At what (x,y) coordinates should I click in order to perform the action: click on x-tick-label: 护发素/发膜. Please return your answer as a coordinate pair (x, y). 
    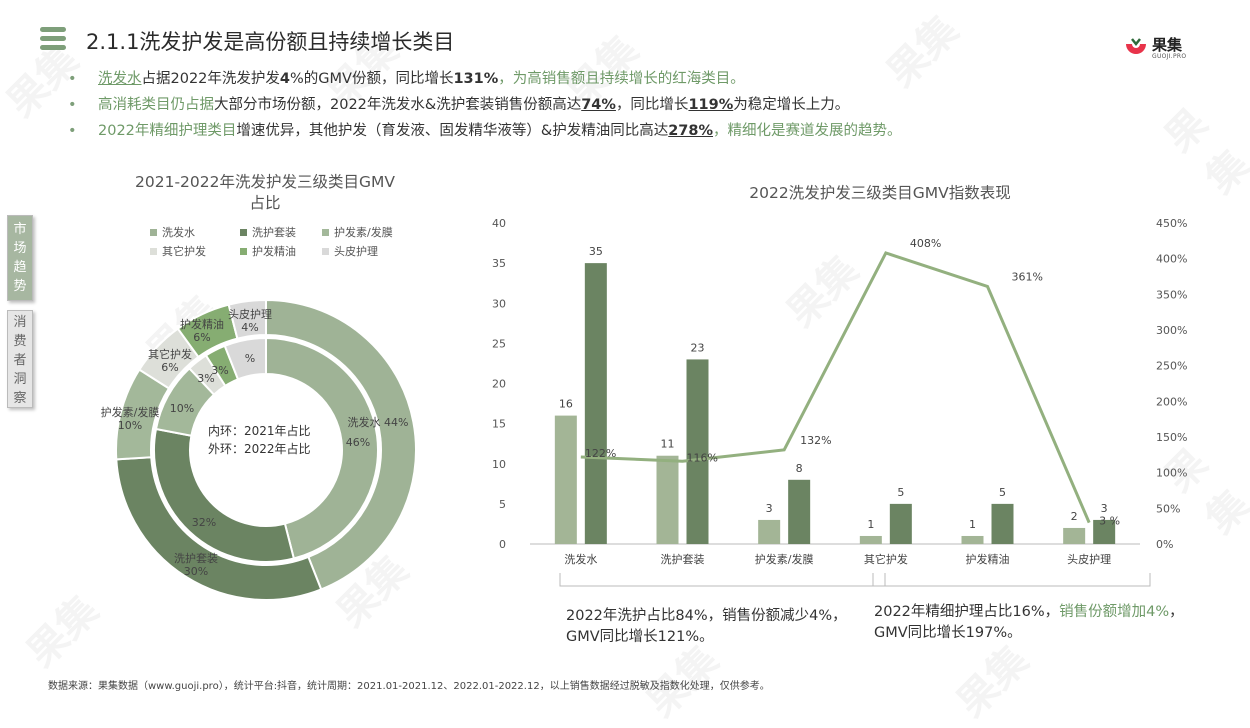
    Looking at the image, I should click on (784, 559).